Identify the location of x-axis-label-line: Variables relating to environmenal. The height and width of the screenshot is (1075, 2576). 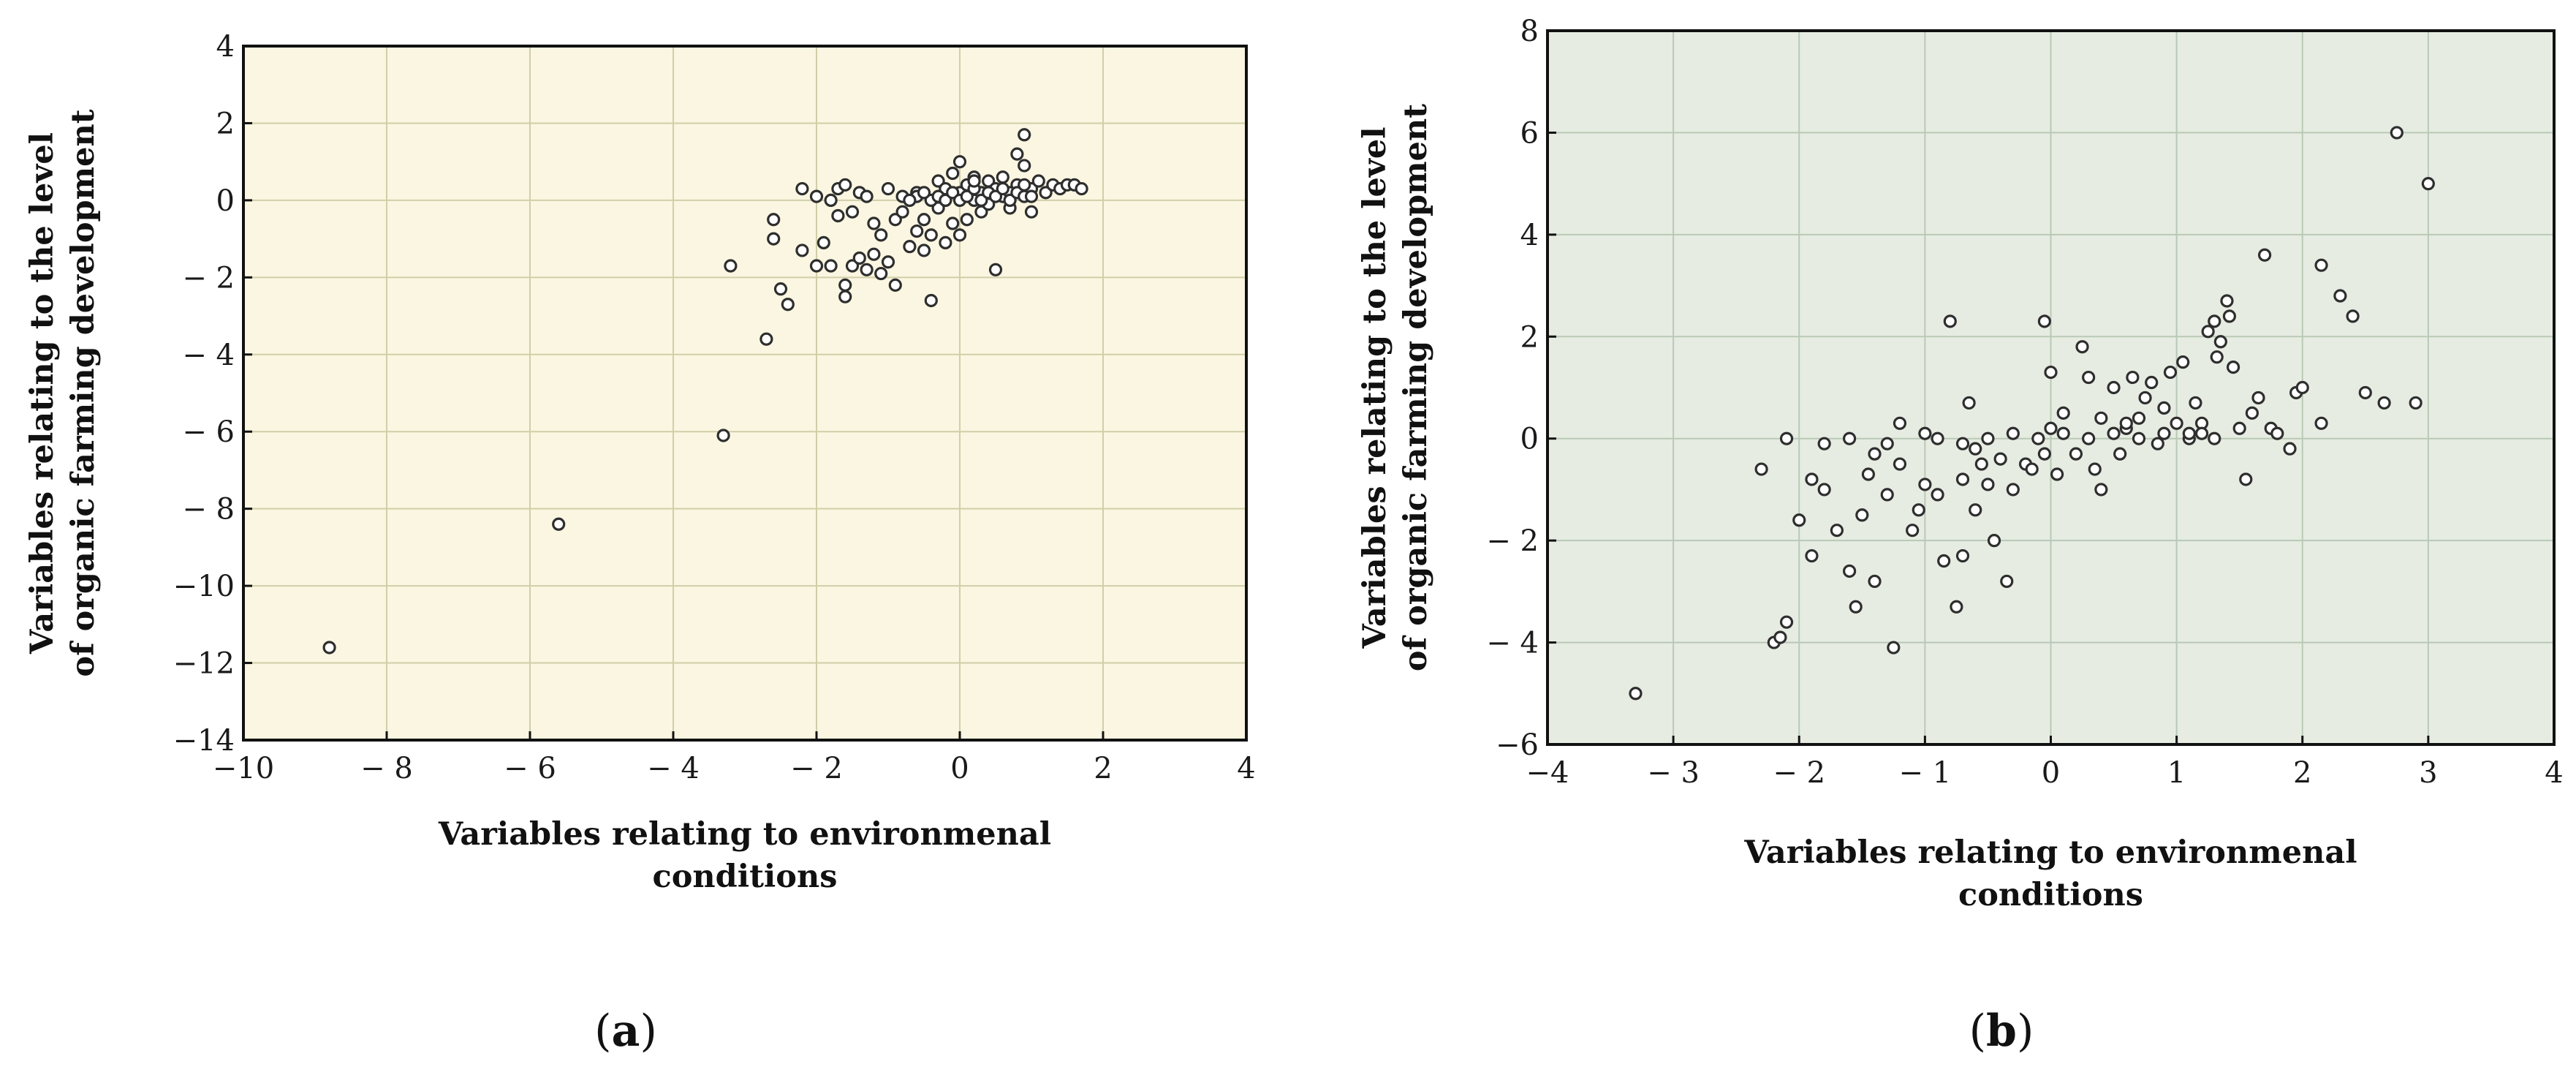
(744, 834).